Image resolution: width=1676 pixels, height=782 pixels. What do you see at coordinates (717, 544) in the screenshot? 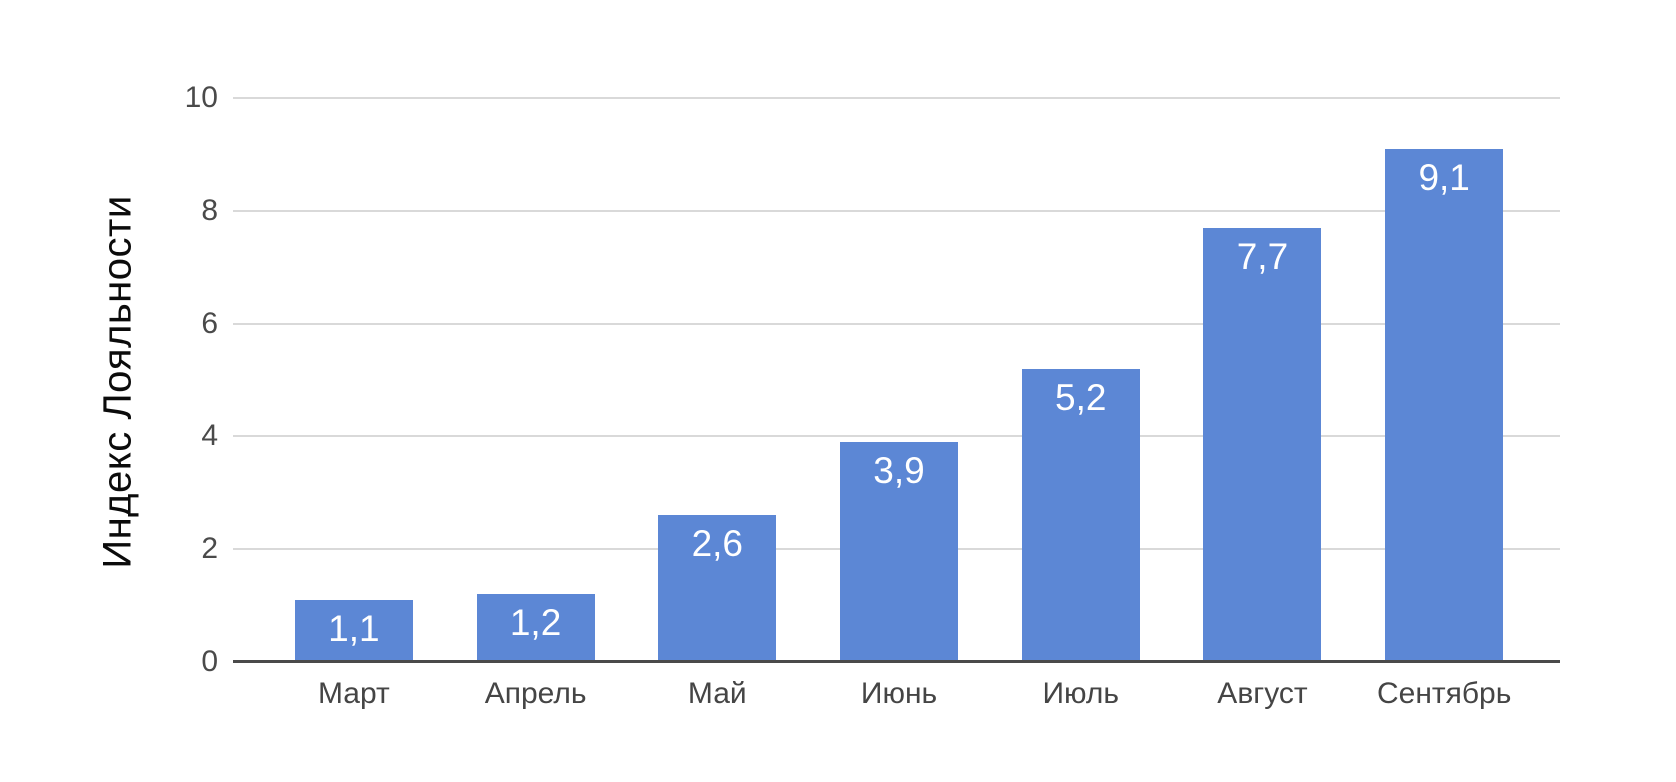
I see `bar-value-label: 2,6` at bounding box center [717, 544].